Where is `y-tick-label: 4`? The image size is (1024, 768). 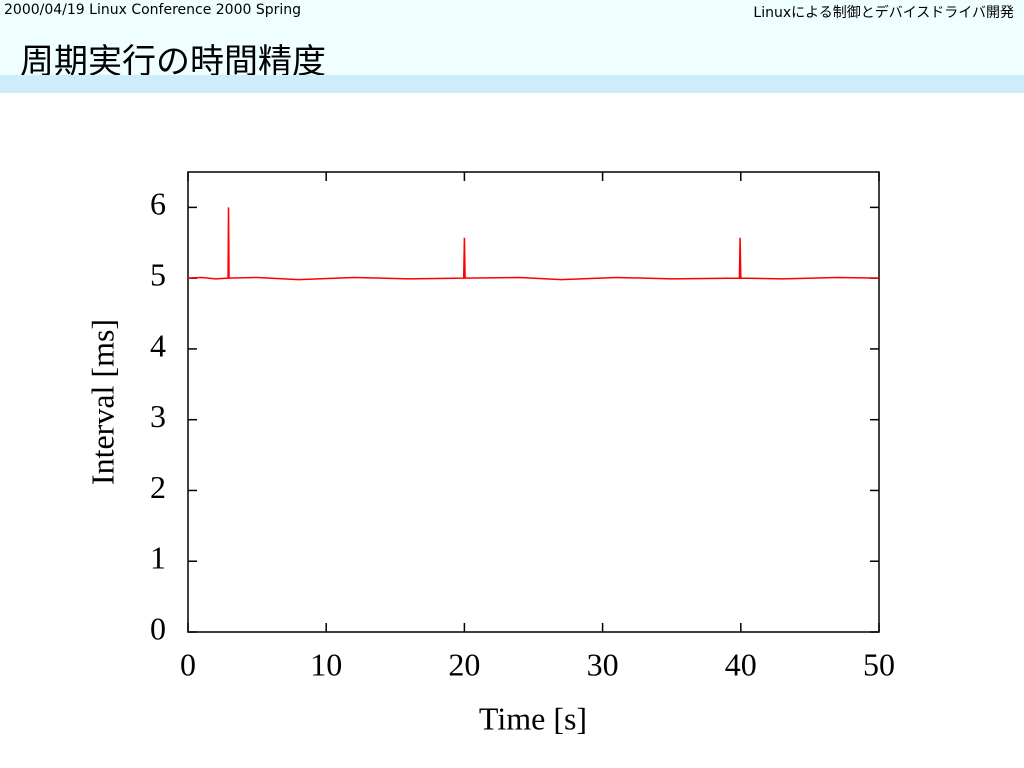
y-tick-label: 4 is located at coordinates (158, 345).